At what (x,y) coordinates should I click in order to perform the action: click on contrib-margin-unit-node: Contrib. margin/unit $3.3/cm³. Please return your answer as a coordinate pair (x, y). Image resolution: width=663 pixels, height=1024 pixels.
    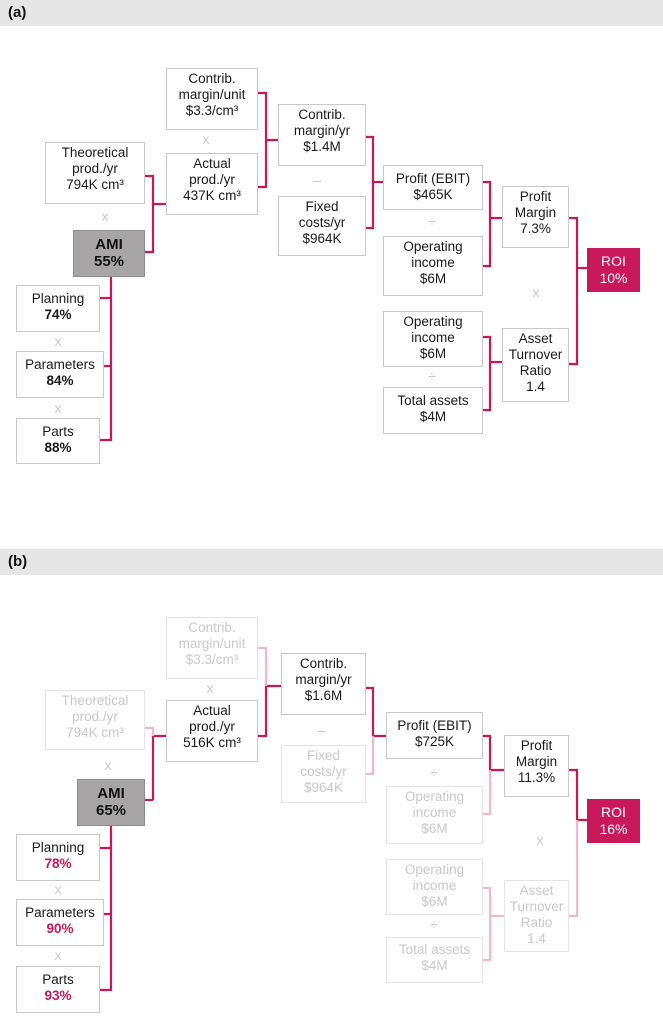
    Looking at the image, I should click on (212, 648).